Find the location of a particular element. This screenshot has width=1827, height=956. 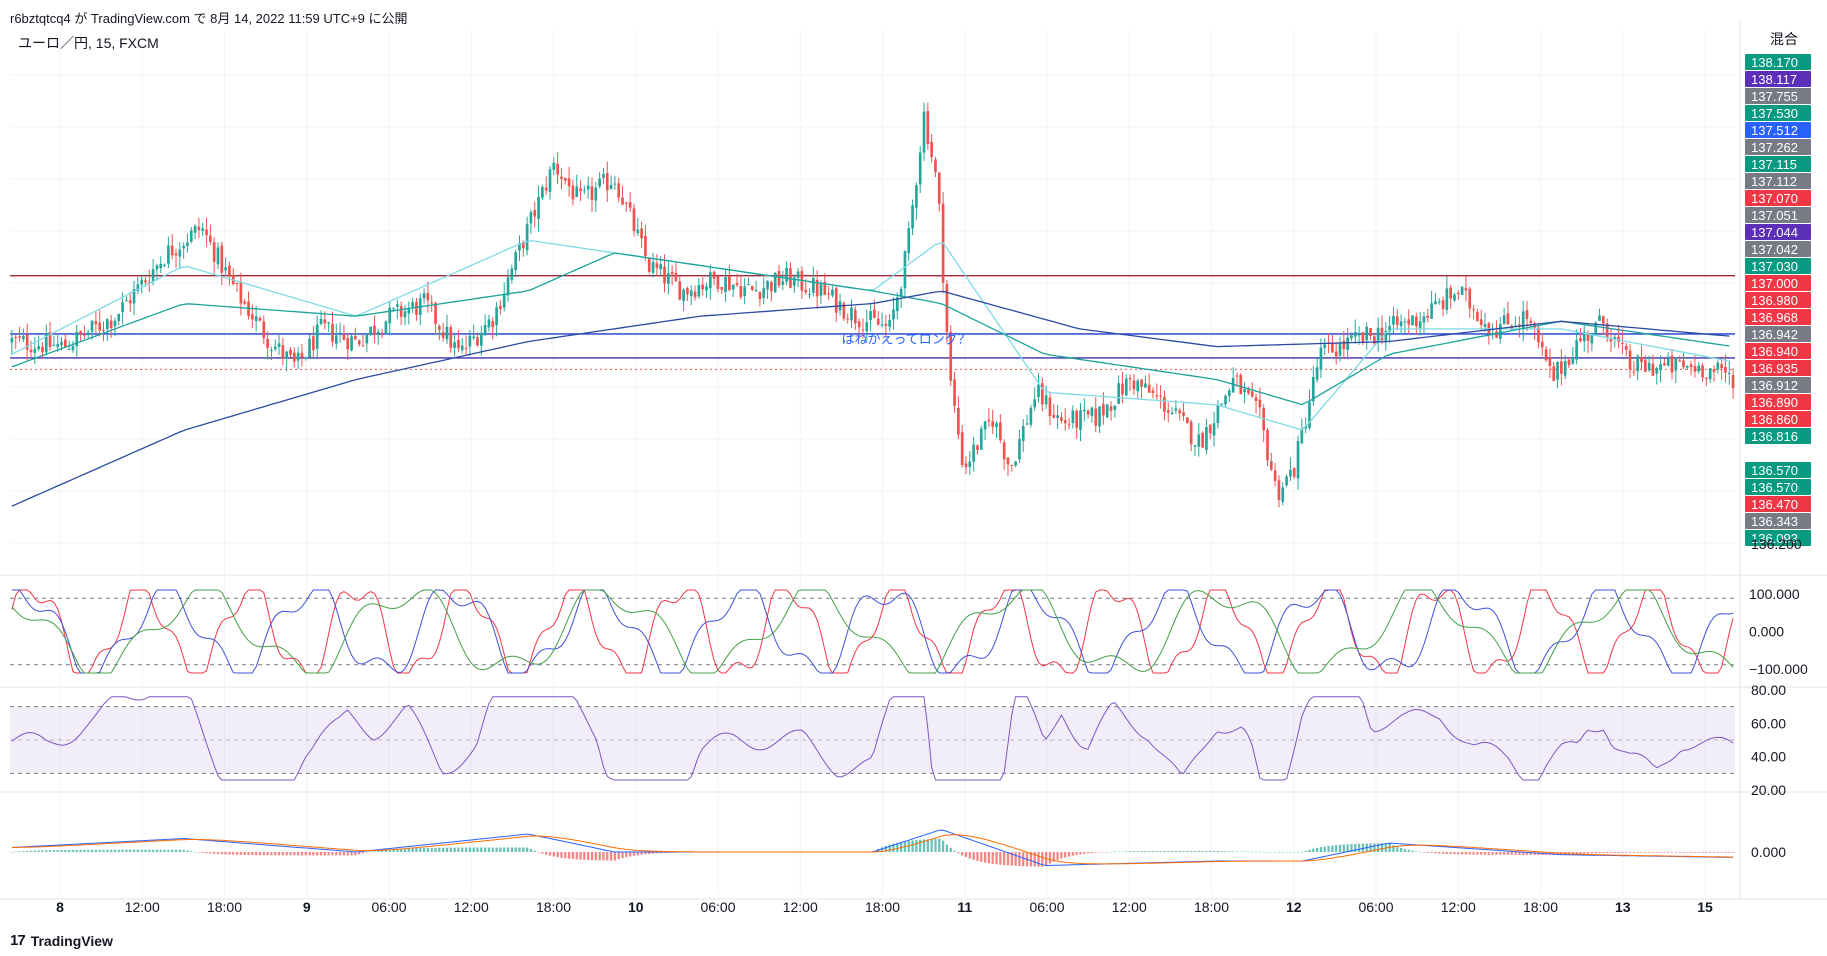

macd-pane is located at coordinates (872, 848).